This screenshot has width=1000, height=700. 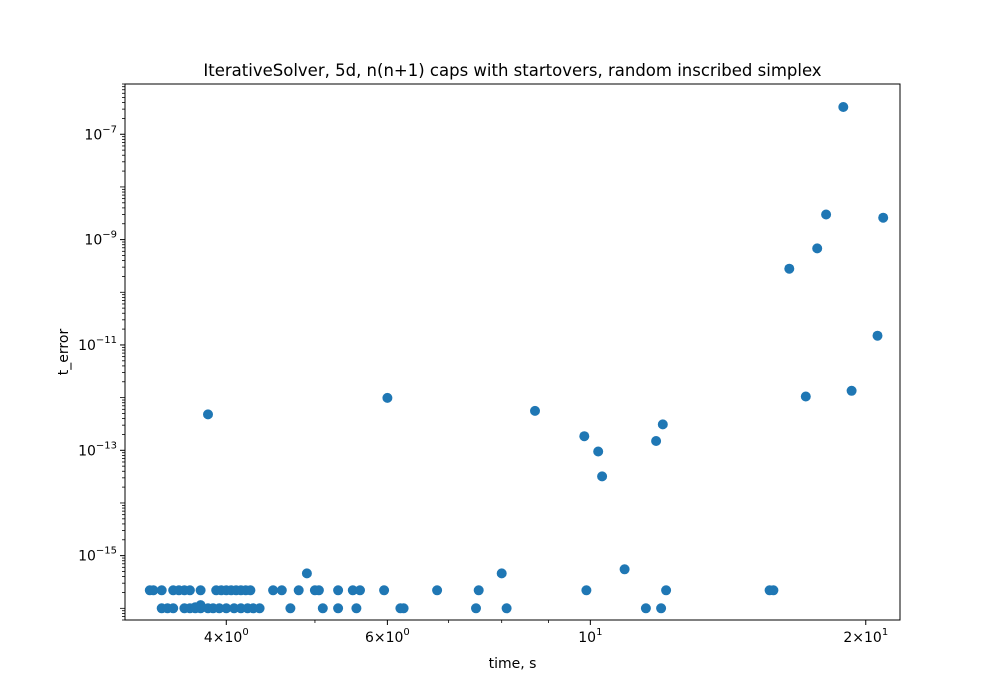 What do you see at coordinates (97, 449) in the screenshot?
I see `y-tick-label: 10⁻¹³` at bounding box center [97, 449].